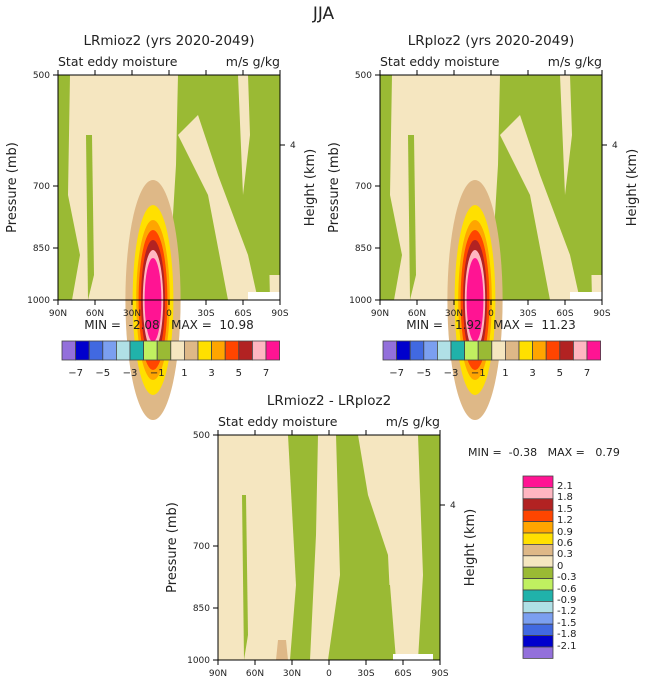  I want to click on panel-title: LRmioz2 (yrs 2020-2049), so click(169, 41).